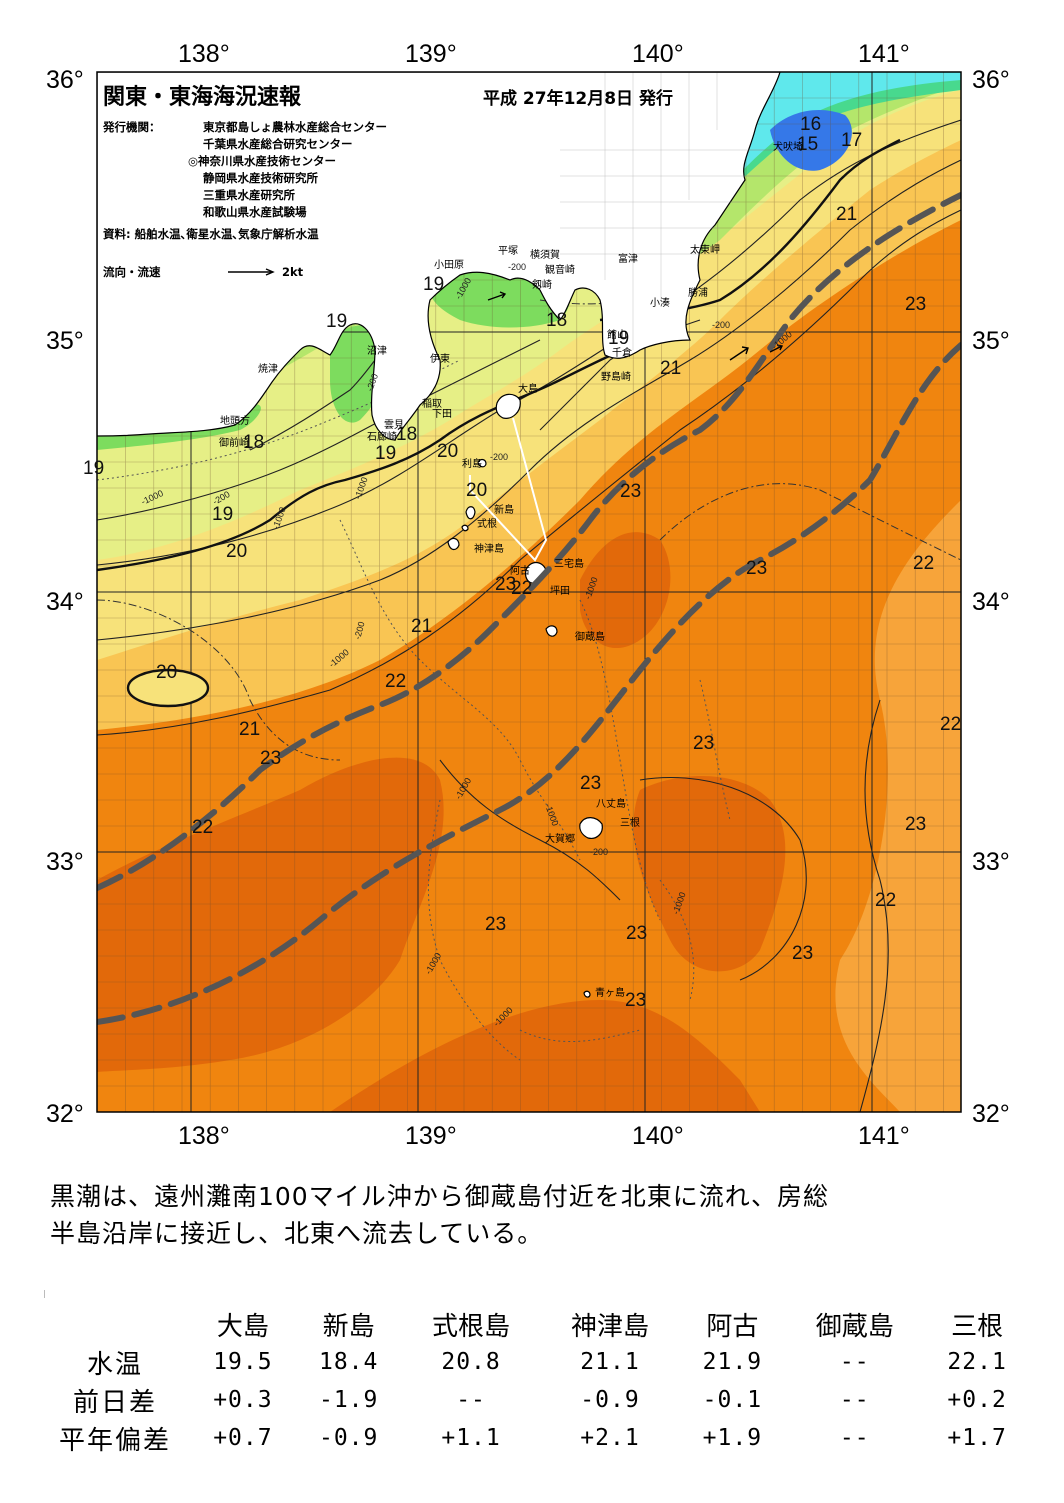 The width and height of the screenshot is (1064, 1503). What do you see at coordinates (297, 1233) in the screenshot?
I see `summary-line: 半島沿岸に接近し、北東へ流去している。` at bounding box center [297, 1233].